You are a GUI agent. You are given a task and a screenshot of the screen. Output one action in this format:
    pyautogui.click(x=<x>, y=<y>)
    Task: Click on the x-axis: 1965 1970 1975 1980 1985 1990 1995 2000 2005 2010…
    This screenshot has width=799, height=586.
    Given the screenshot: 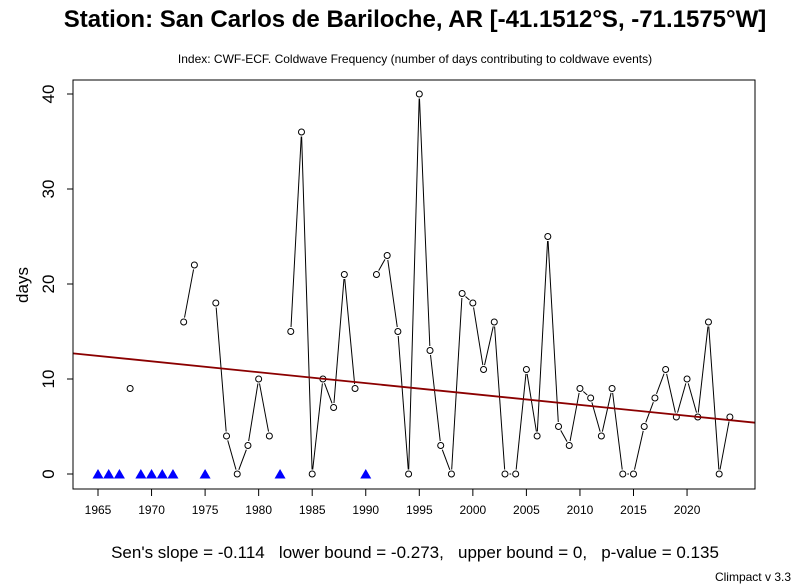 What is the action you would take?
    pyautogui.click(x=393, y=503)
    